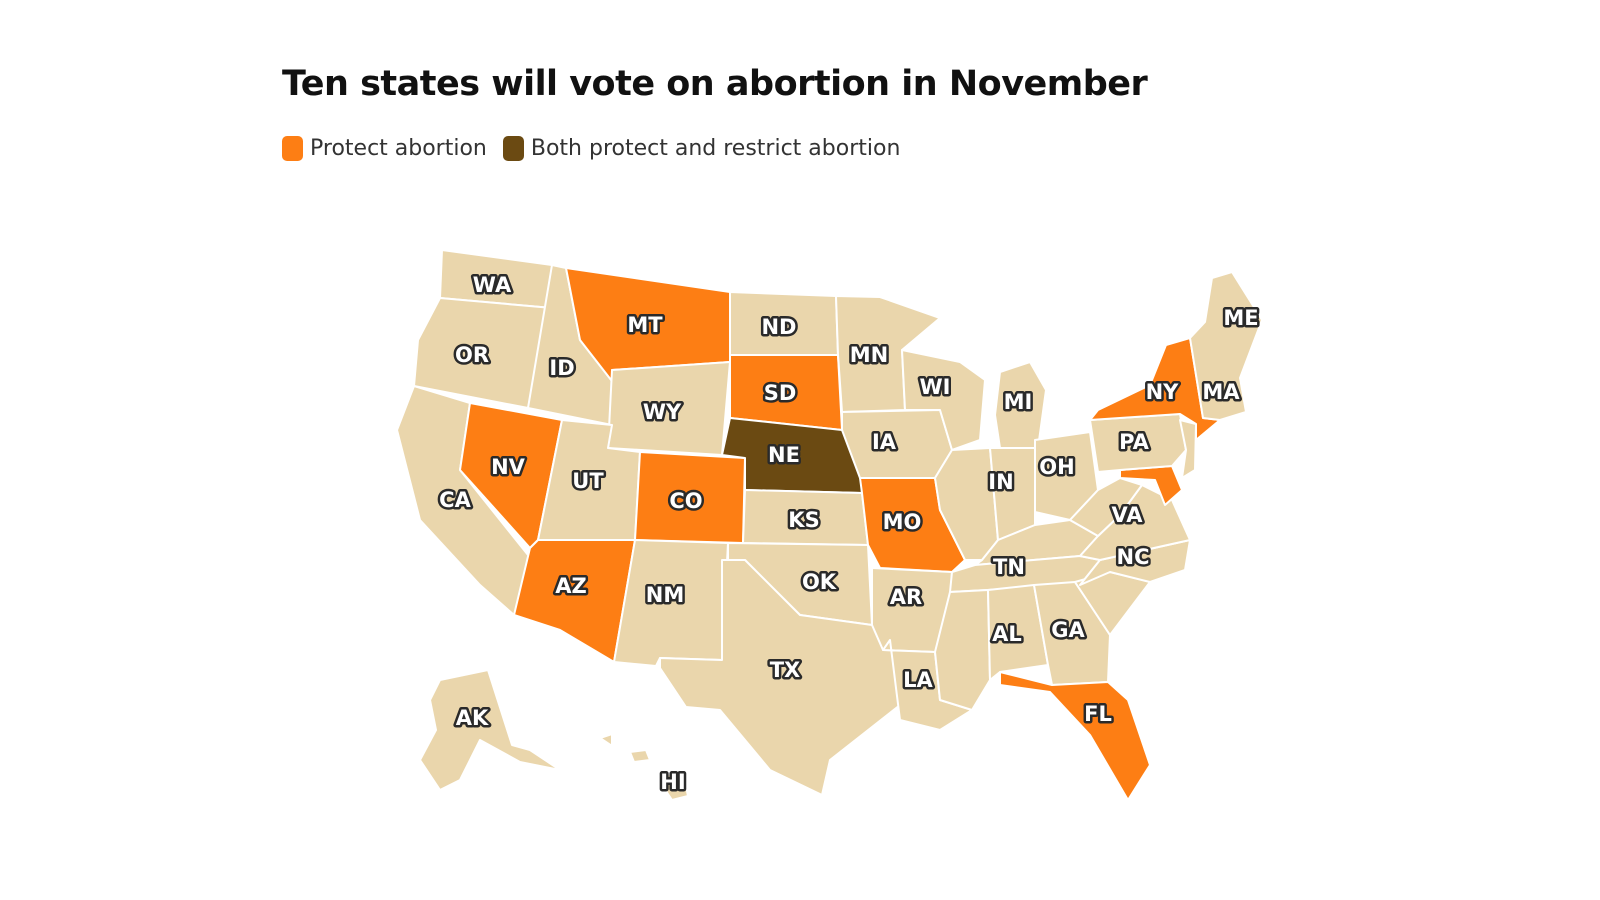 The image size is (1600, 900). I want to click on state-OR, so click(483, 353).